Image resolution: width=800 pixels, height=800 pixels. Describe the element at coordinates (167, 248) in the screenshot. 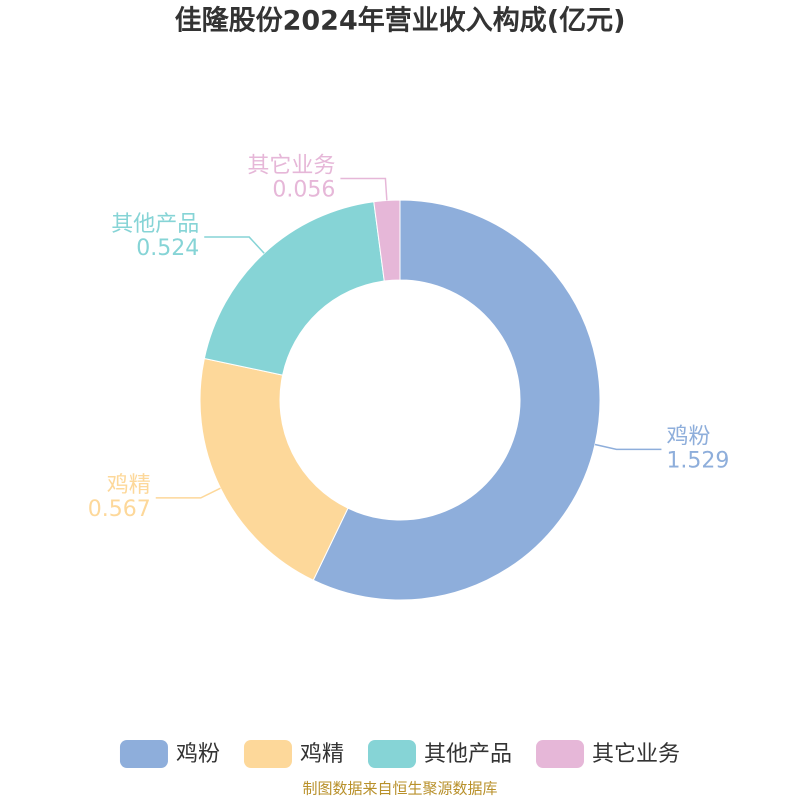

I see `value-label: 0.524` at that location.